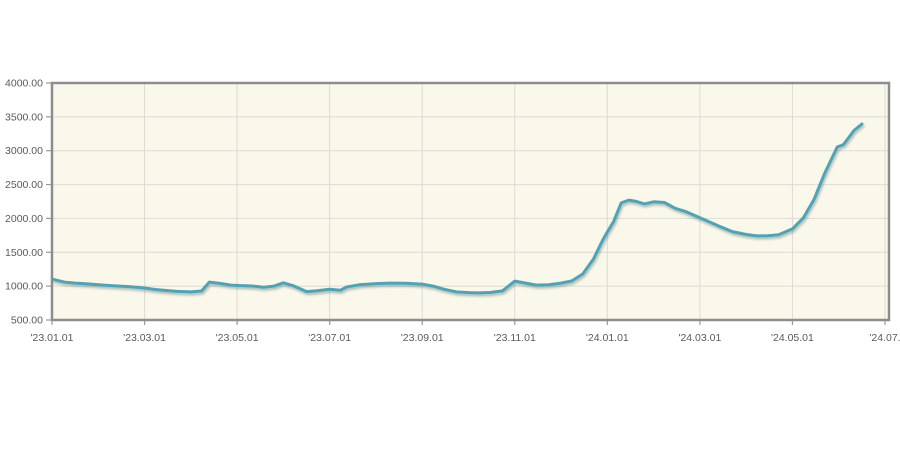  What do you see at coordinates (24, 253) in the screenshot?
I see `y-axis-label: 1500.00` at bounding box center [24, 253].